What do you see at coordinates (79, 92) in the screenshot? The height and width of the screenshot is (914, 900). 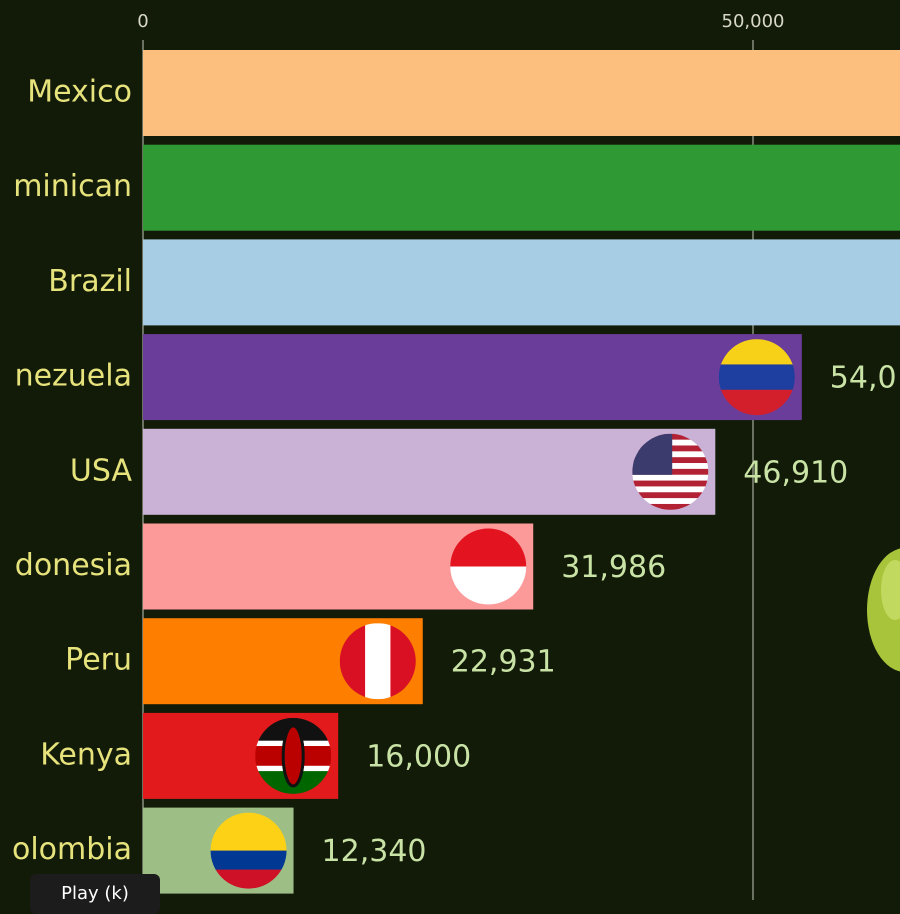 I see `y-tick-label: Mexico` at bounding box center [79, 92].